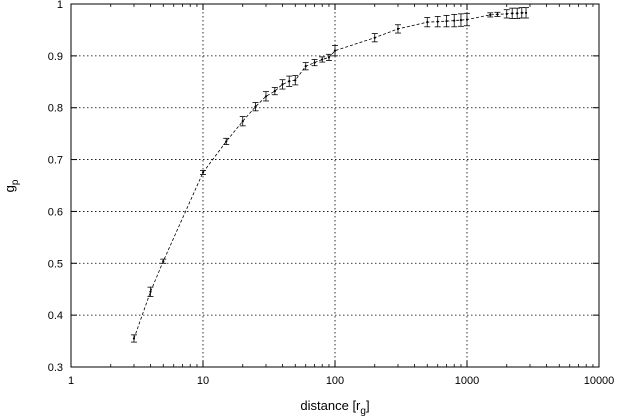 This screenshot has width=617, height=418. What do you see at coordinates (55, 109) in the screenshot?
I see `y-tick-label: 0.8` at bounding box center [55, 109].